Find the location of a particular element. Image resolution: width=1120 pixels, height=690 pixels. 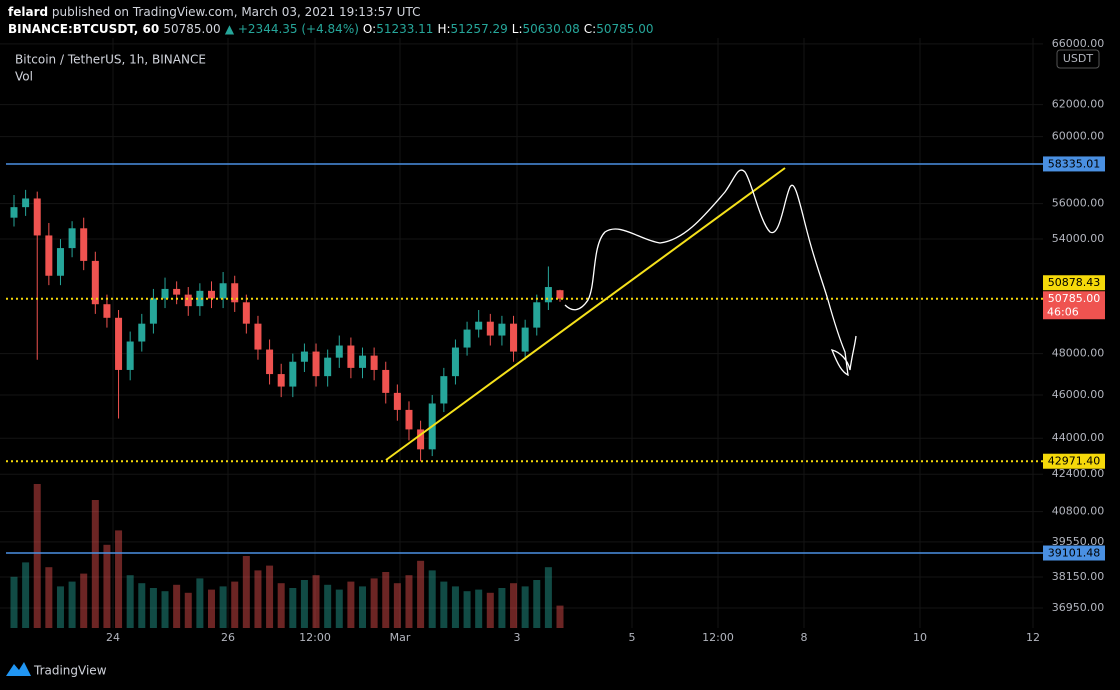

ohlc-value: 50785.00 is located at coordinates (624, 29).